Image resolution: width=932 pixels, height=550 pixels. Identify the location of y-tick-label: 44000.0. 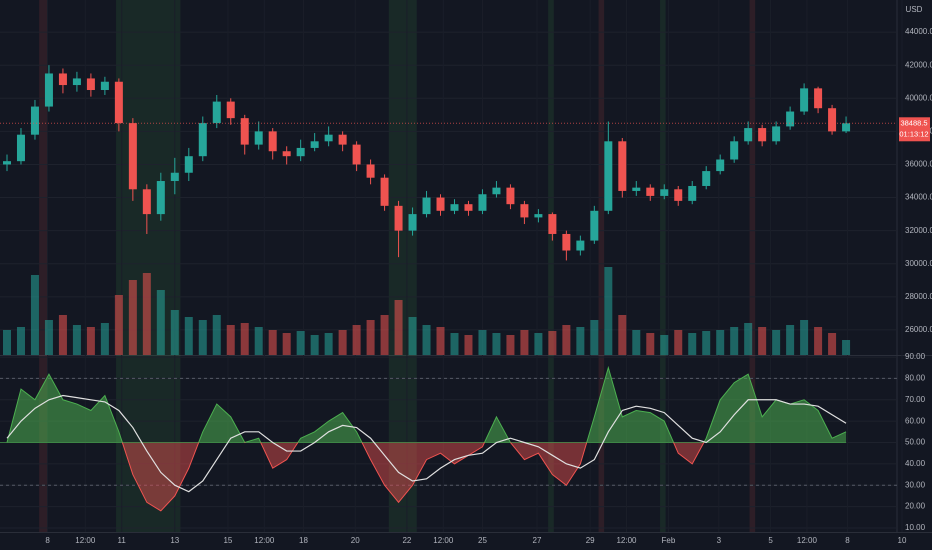
(918, 31).